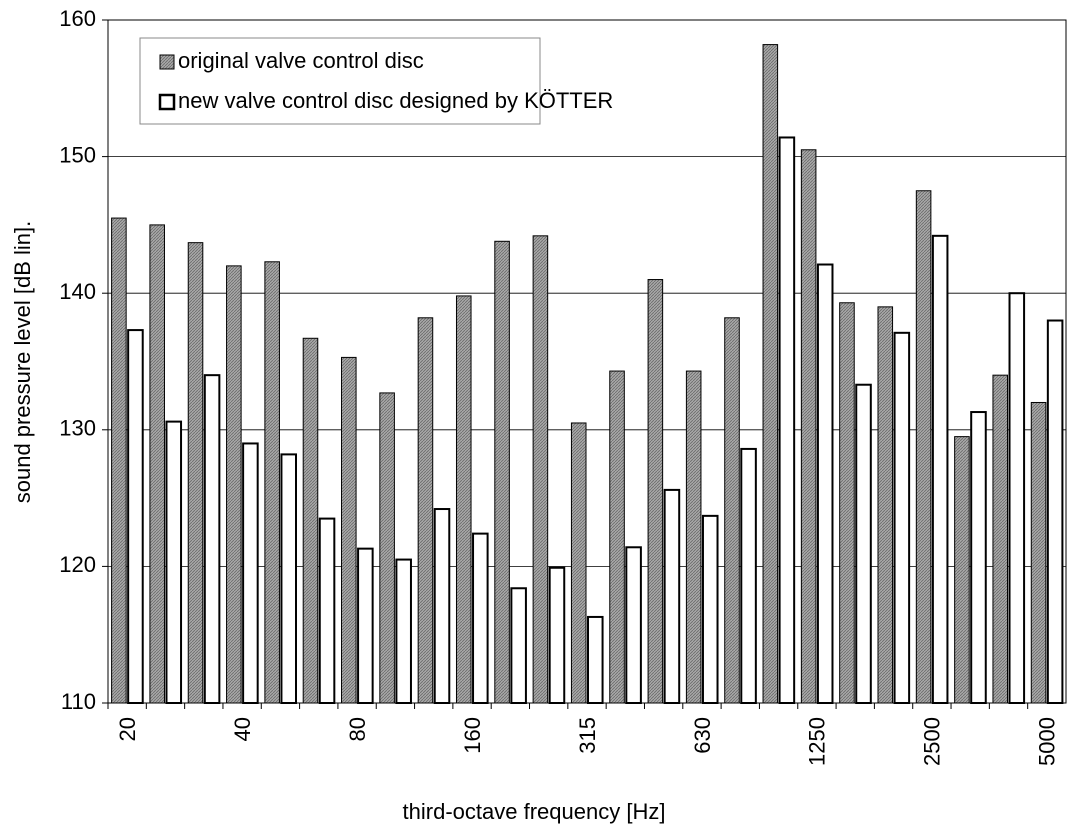 The image size is (1068, 828). I want to click on y-tick-label: 160, so click(77, 18).